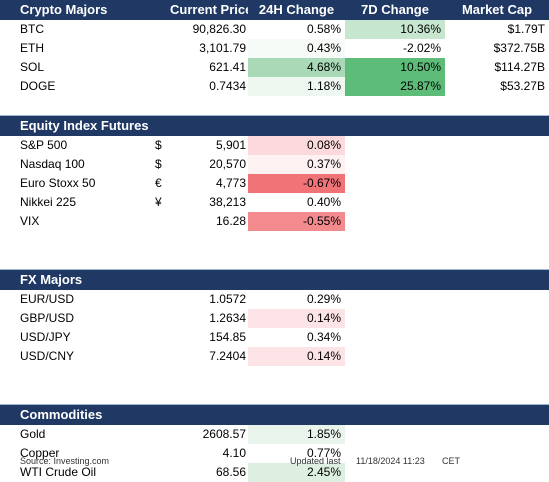 The image size is (549, 482). I want to click on fx-row: USD/JPY 154.85 0.34%, so click(274, 337).